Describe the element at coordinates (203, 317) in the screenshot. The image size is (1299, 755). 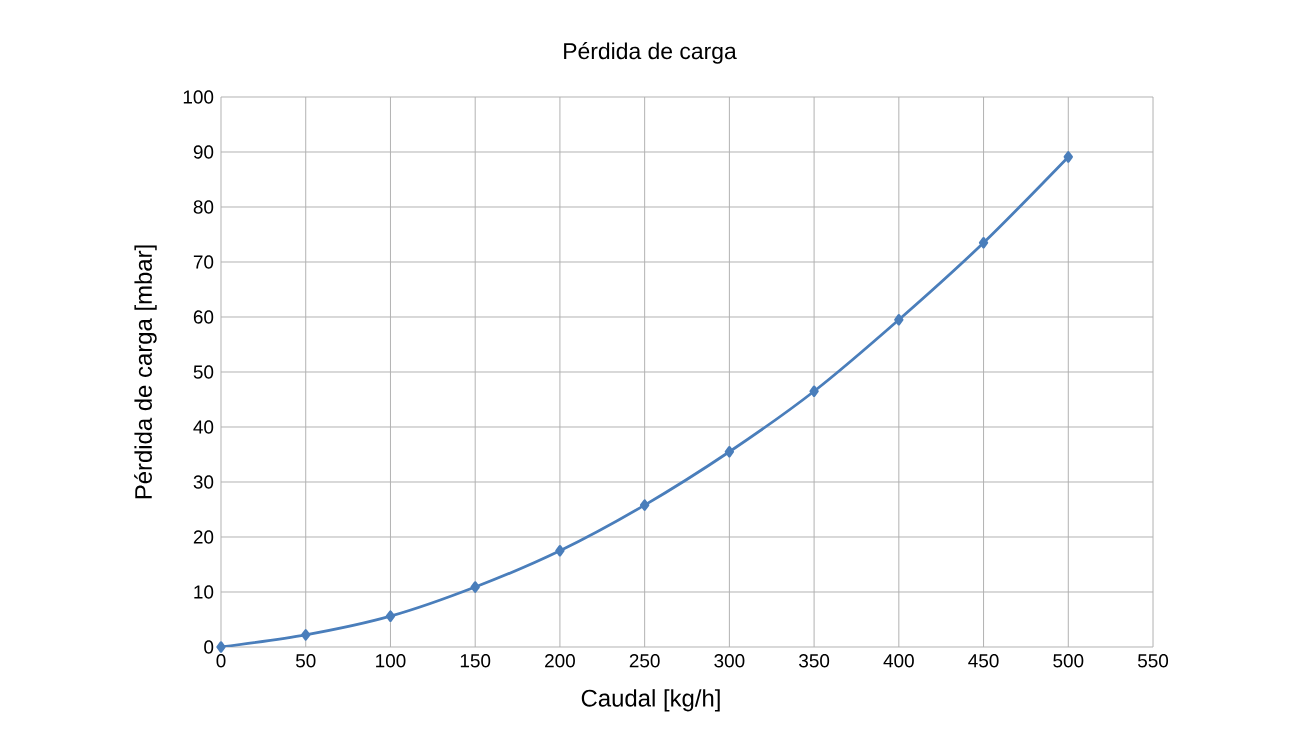
I see `y-tick-label: 60` at that location.